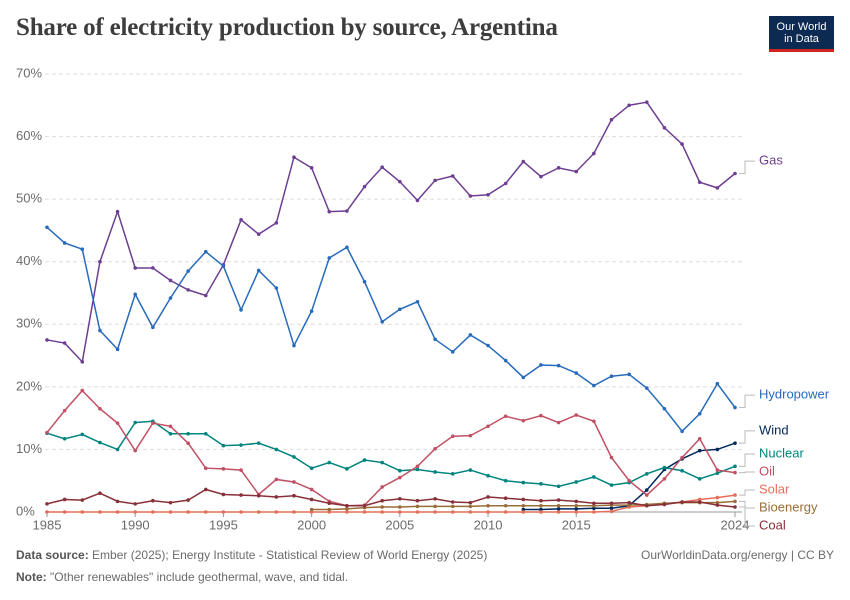  What do you see at coordinates (767, 470) in the screenshot?
I see `legend-label: Oil` at bounding box center [767, 470].